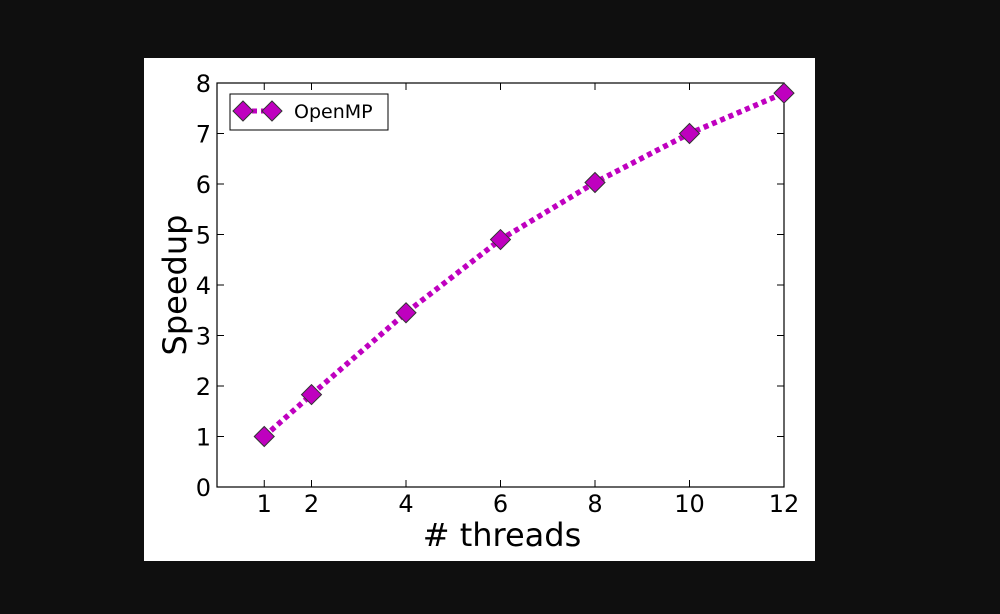  I want to click on x-tick-label: 6, so click(500, 504).